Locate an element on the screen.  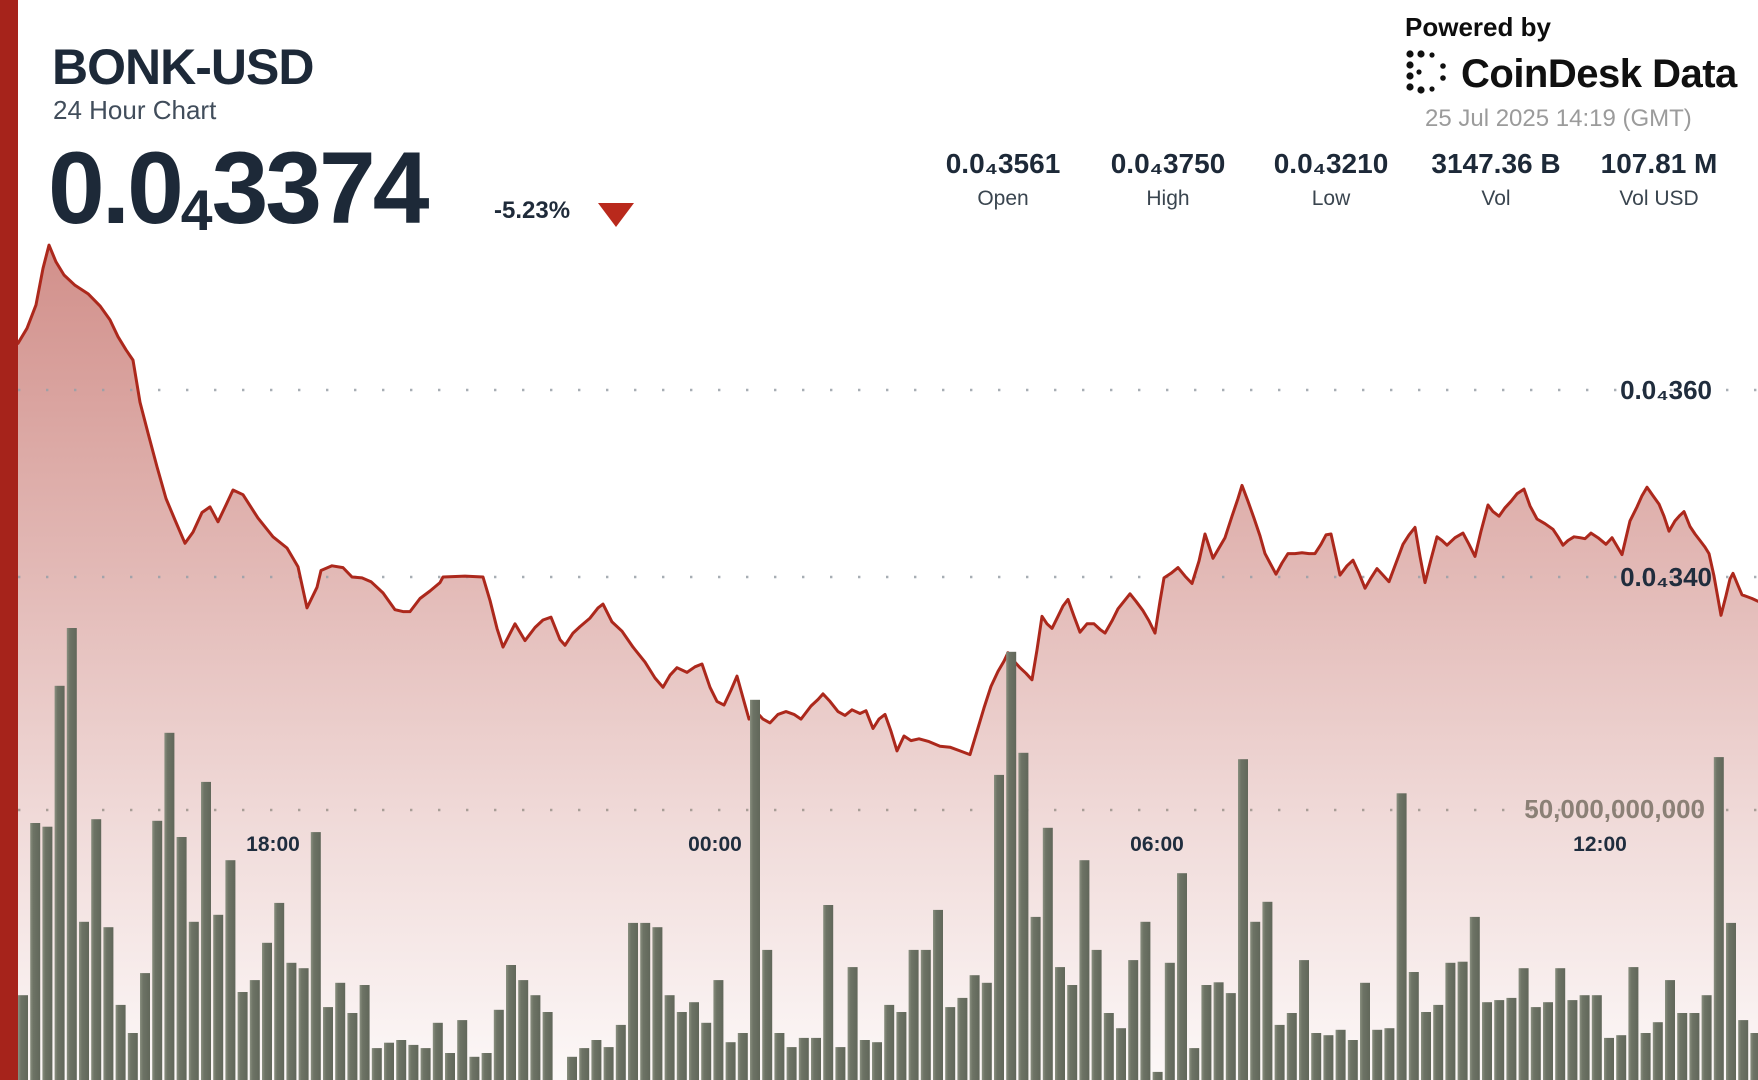
stat-vol-usd-label: Vol USD is located at coordinates (1659, 198).